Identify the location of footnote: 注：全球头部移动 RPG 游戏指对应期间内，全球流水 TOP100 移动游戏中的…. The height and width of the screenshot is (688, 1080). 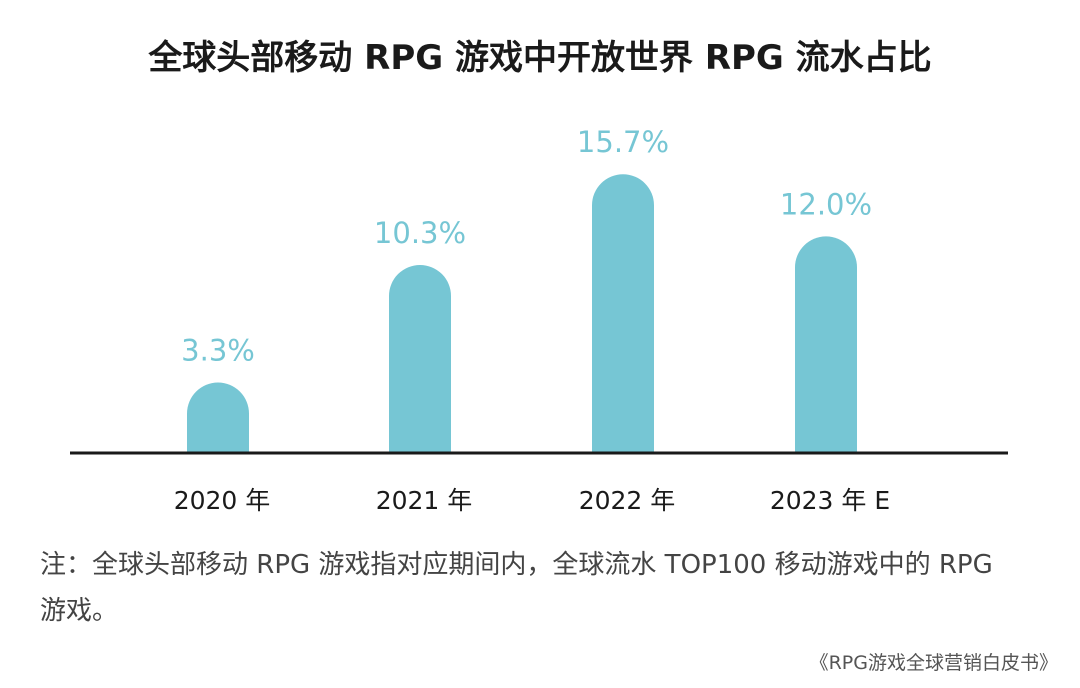
(516, 588).